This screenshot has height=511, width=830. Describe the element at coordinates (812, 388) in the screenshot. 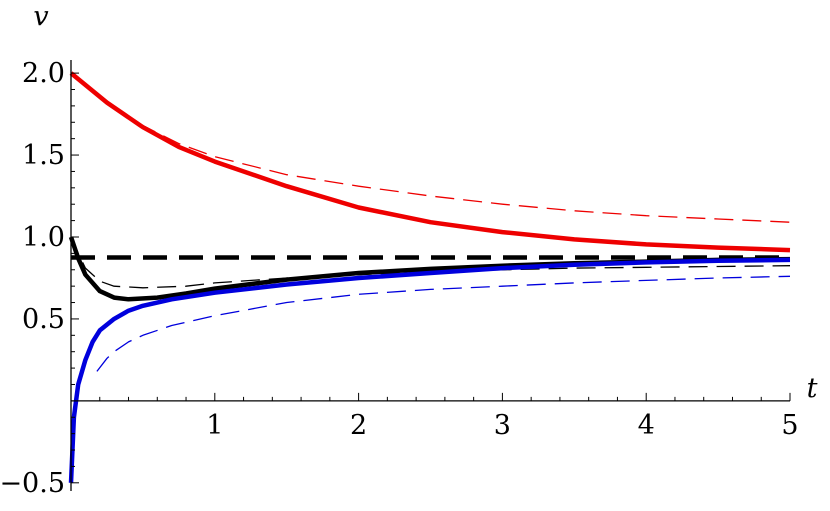

I see `x-axis-label: t` at that location.